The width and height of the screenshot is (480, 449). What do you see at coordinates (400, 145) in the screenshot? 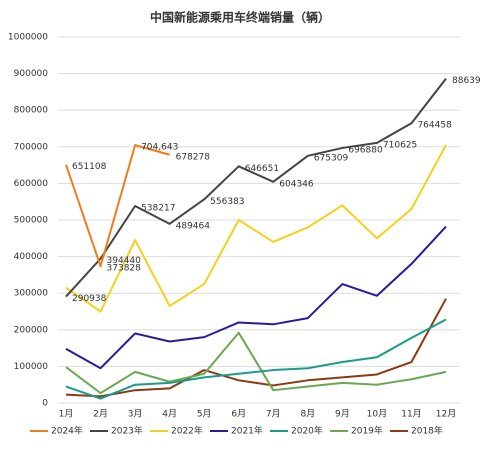
I see `data-label: 710625` at bounding box center [400, 145].